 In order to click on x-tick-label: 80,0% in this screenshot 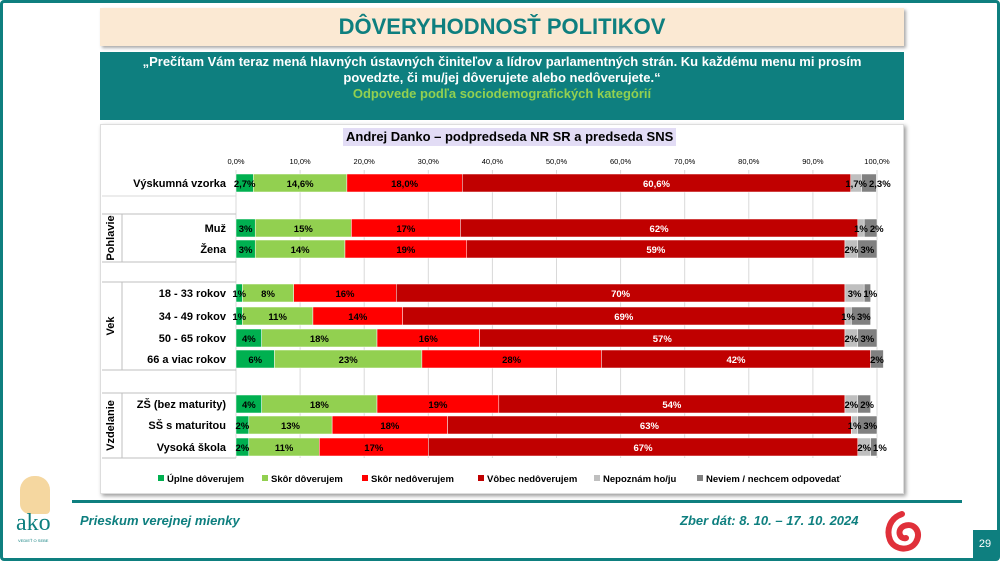, I will do `click(749, 161)`.